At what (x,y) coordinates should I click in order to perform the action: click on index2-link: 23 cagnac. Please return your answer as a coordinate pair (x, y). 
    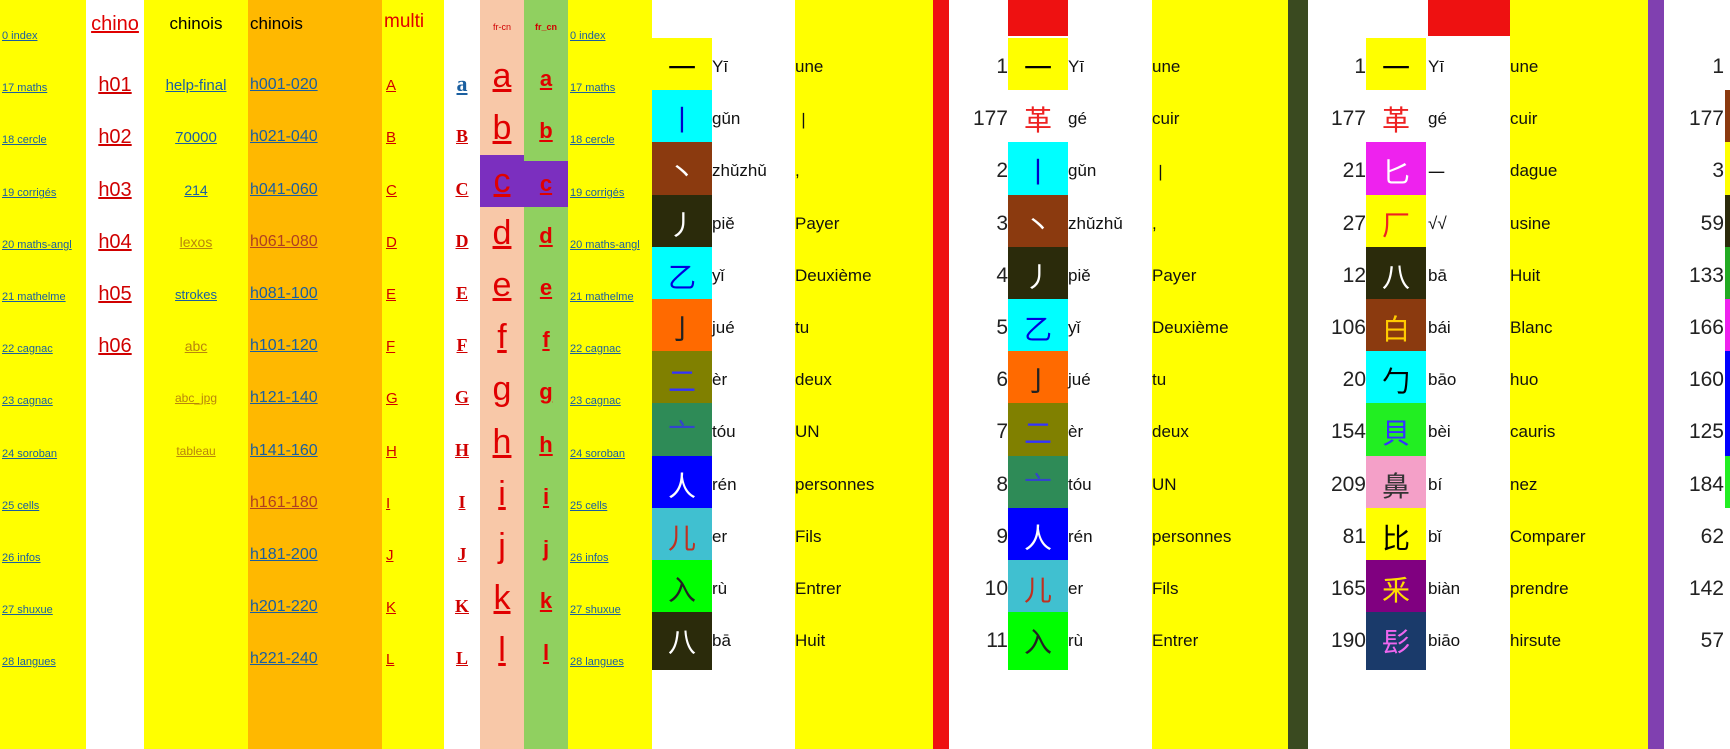
    Looking at the image, I should click on (595, 401).